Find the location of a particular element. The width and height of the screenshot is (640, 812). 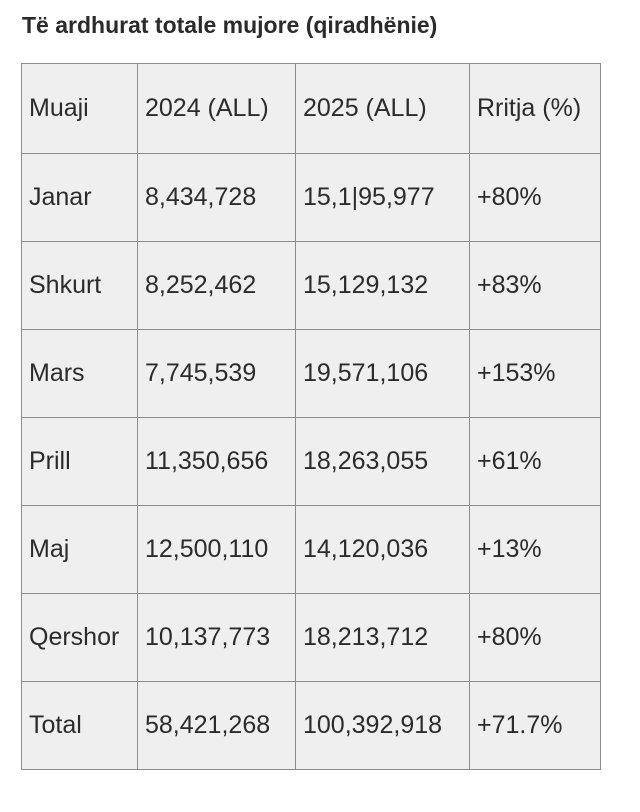

table-row: Qershor 10,137,773 18,213,712 +80% is located at coordinates (311, 637).